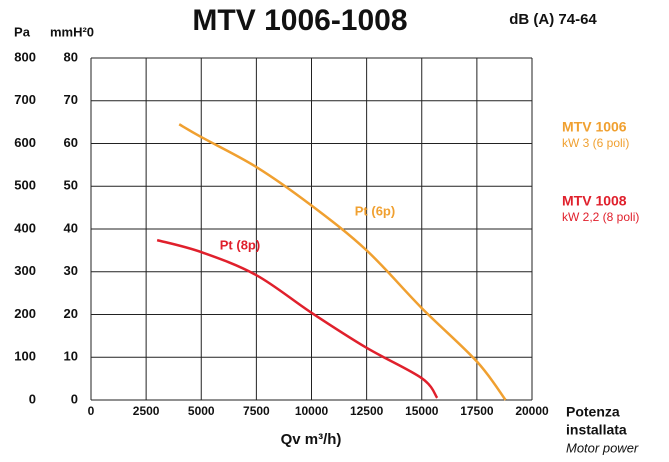  Describe the element at coordinates (25, 270) in the screenshot. I see `y-tick-label: 300` at that location.